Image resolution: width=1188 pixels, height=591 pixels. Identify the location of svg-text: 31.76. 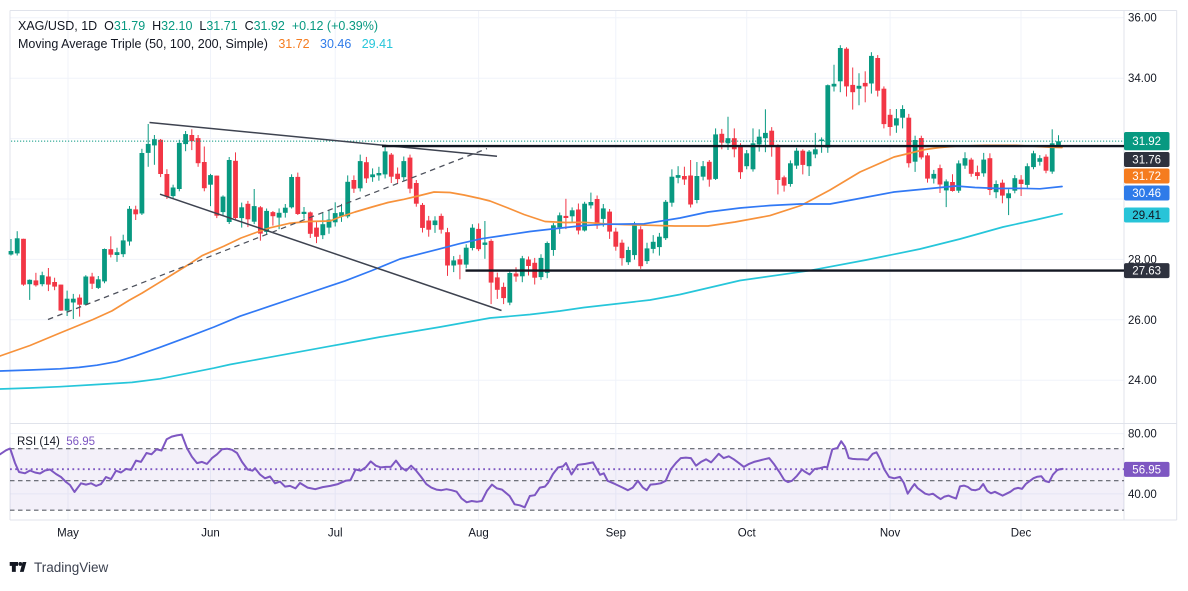
(1146, 161).